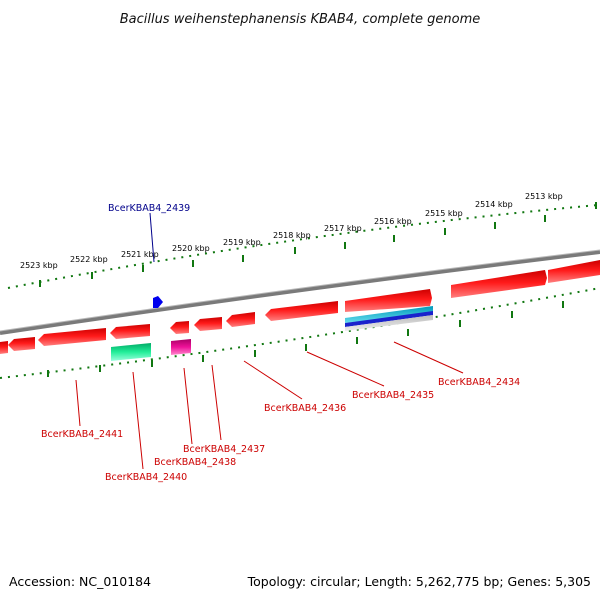 Image resolution: width=600 pixels, height=600 pixels. I want to click on tick-label-2515: 2515 kbp, so click(444, 213).